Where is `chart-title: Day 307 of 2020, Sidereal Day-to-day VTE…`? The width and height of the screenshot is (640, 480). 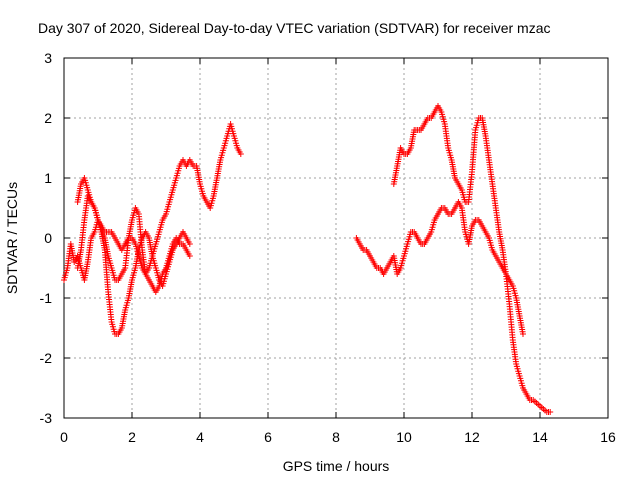
chart-title: Day 307 of 2020, Sidereal Day-to-day VTE… is located at coordinates (294, 28).